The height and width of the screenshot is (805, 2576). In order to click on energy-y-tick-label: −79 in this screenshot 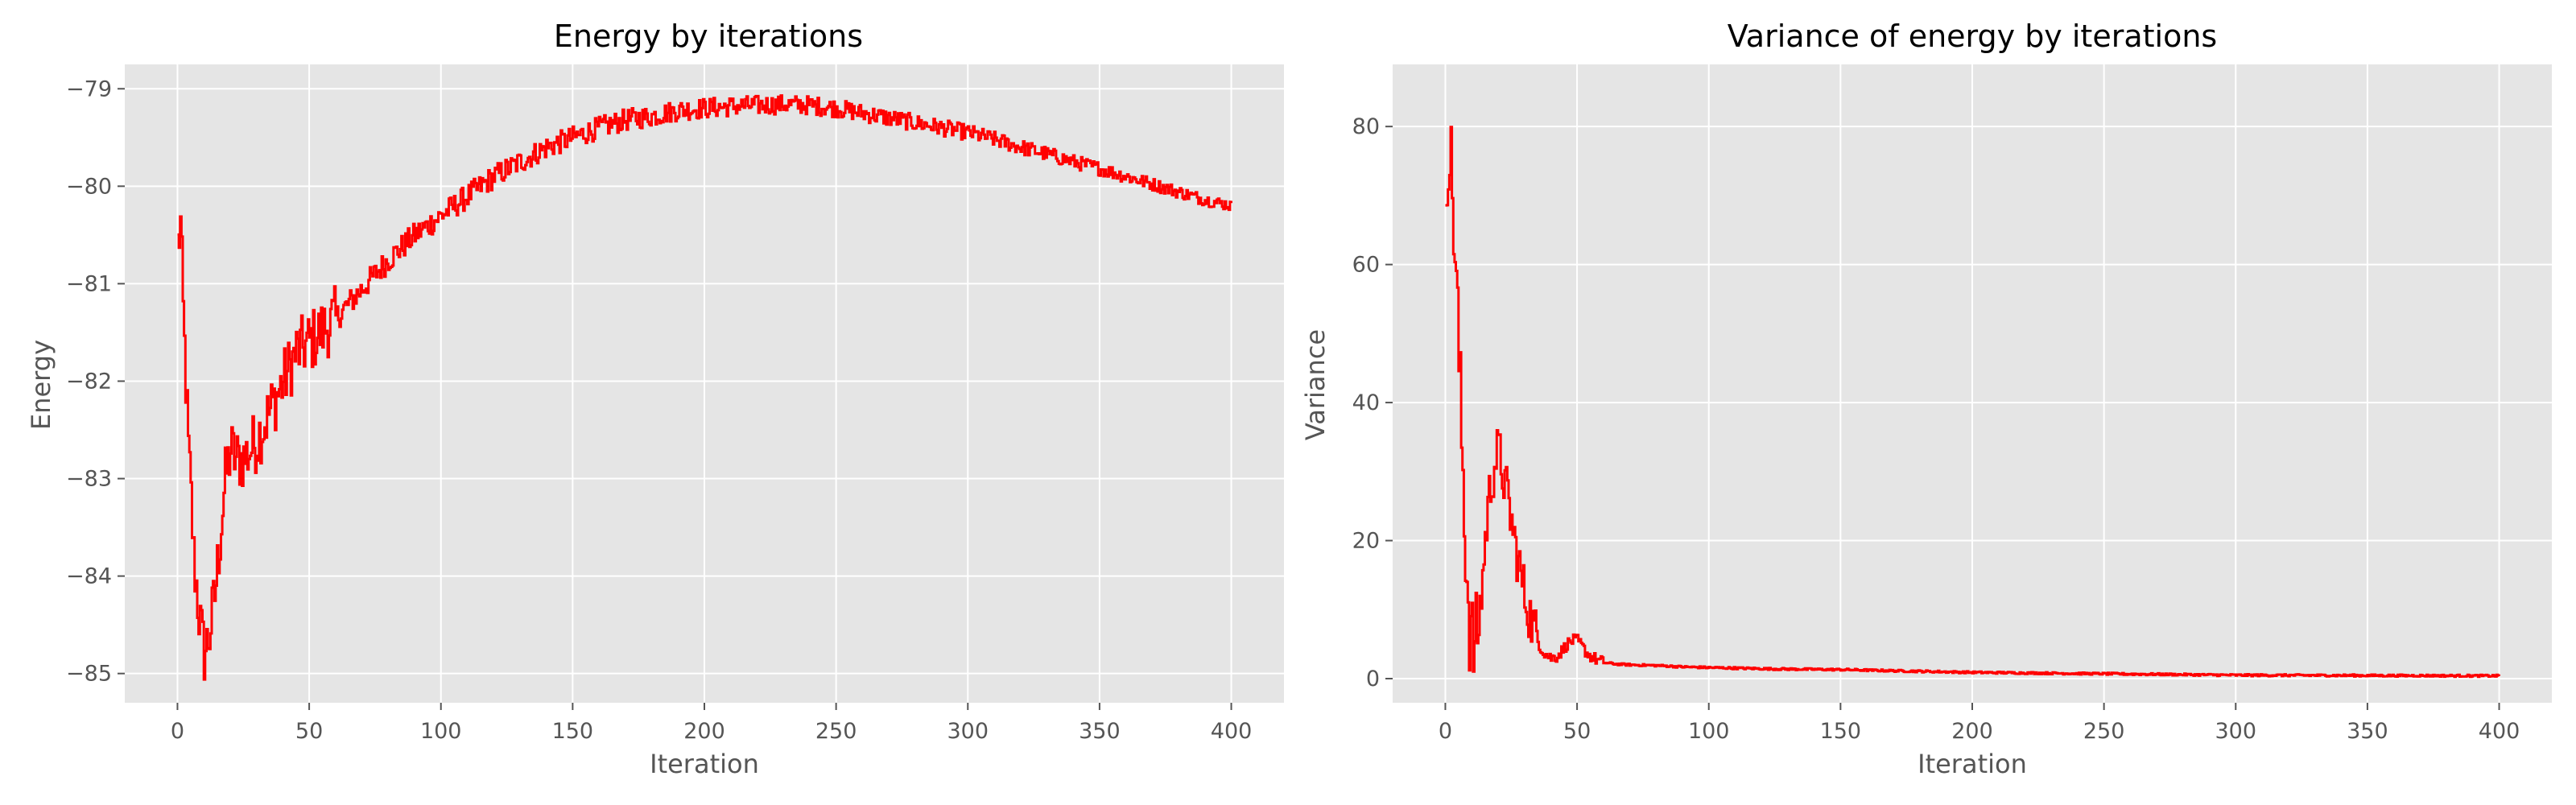, I will do `click(89, 88)`.